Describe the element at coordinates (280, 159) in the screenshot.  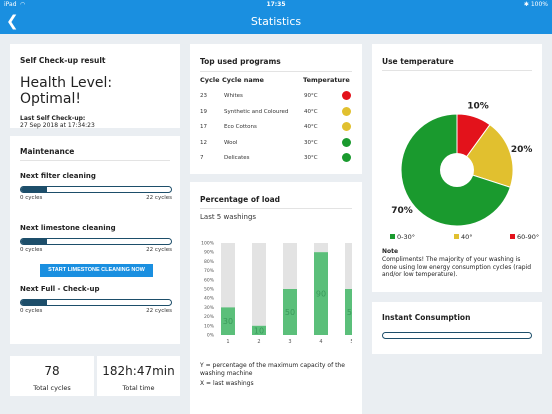
I see `table-row: 7 Delicates 30°C` at that location.